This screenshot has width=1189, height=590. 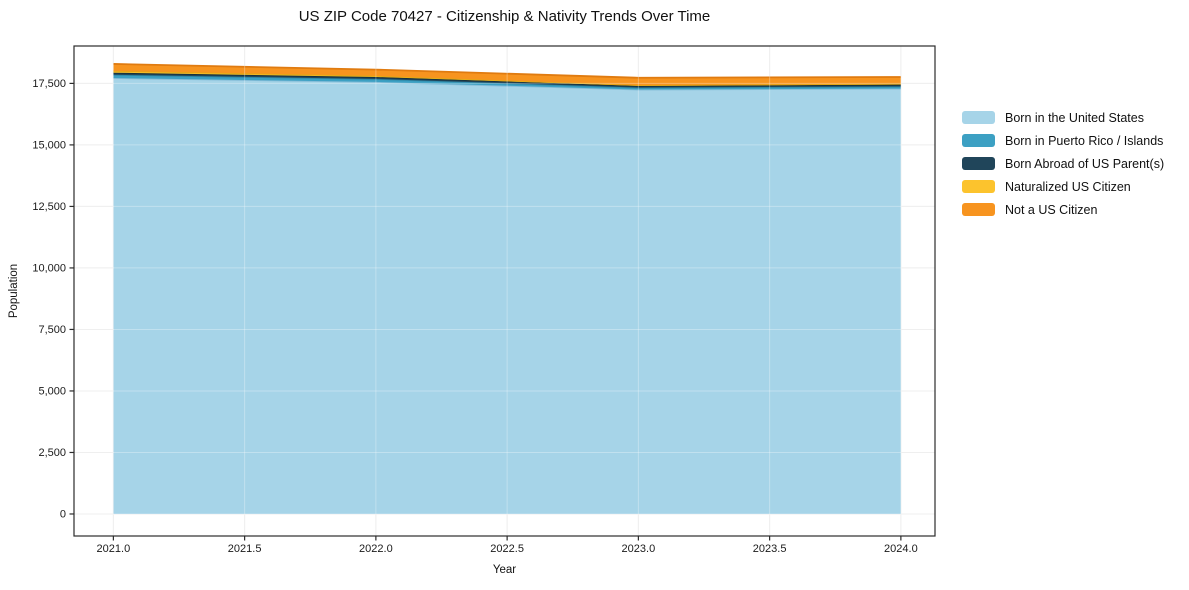 What do you see at coordinates (49, 145) in the screenshot?
I see `y-tick-label: 15,000` at bounding box center [49, 145].